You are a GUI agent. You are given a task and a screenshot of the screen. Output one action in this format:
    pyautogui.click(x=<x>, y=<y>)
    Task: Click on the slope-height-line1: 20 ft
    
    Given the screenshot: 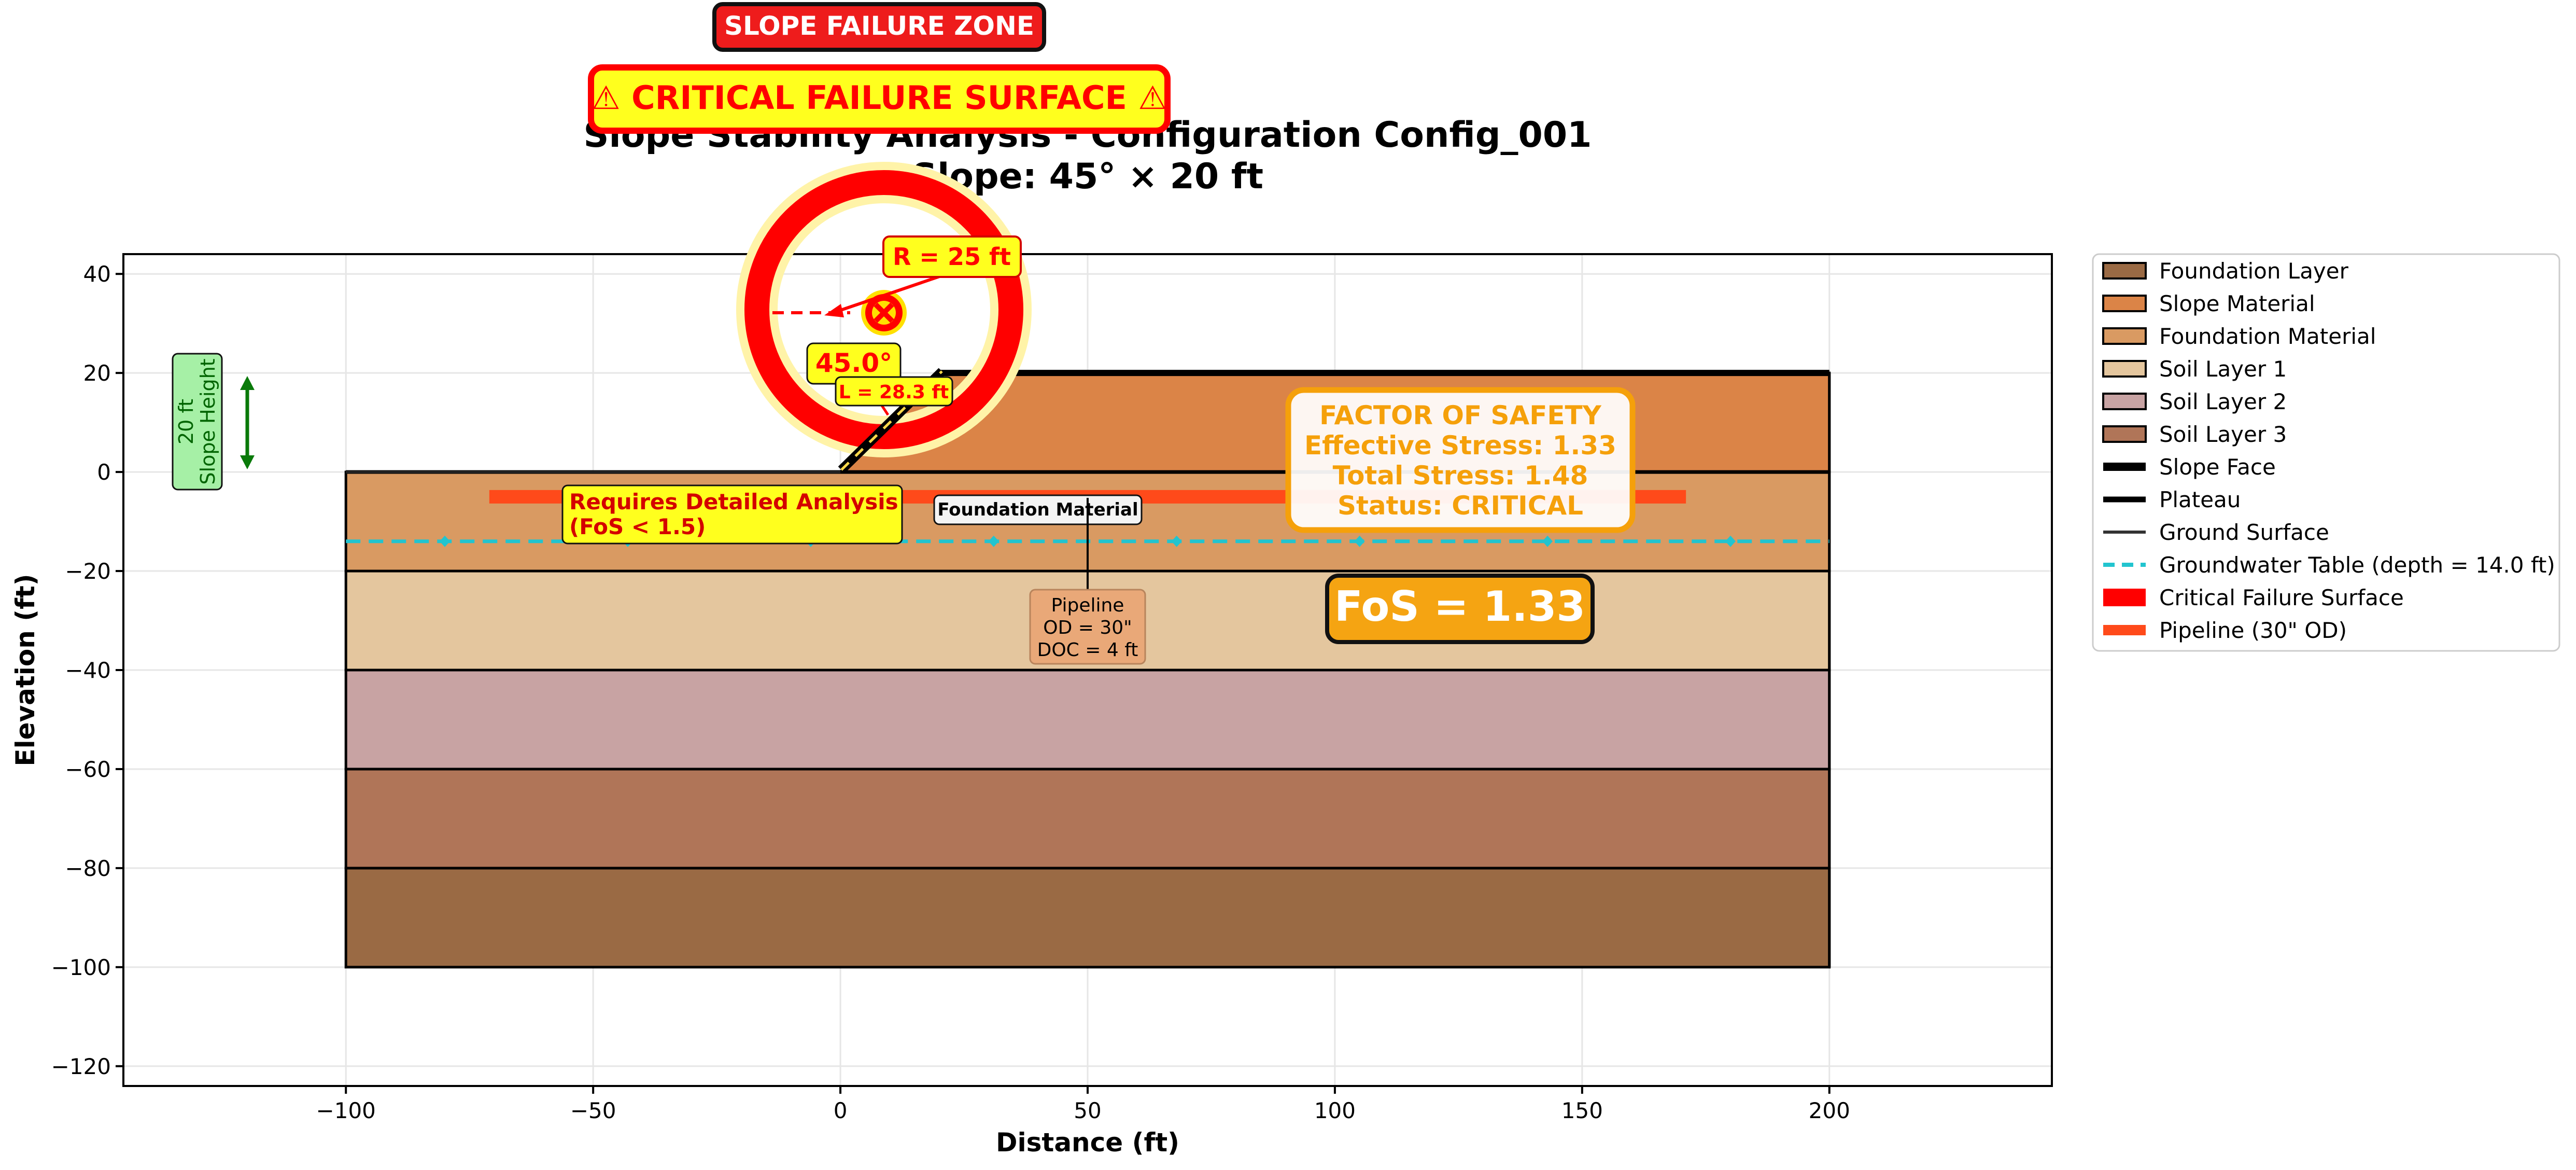 What is the action you would take?
    pyautogui.click(x=186, y=421)
    